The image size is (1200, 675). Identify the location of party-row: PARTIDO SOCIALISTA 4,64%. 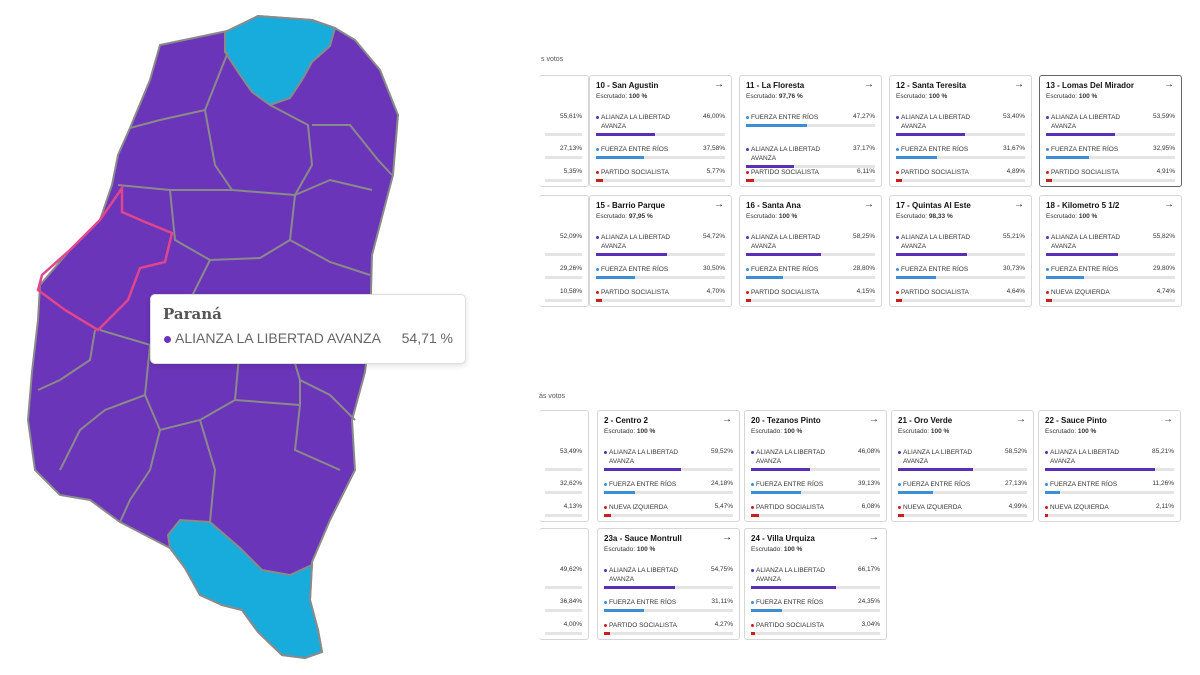
(960, 299).